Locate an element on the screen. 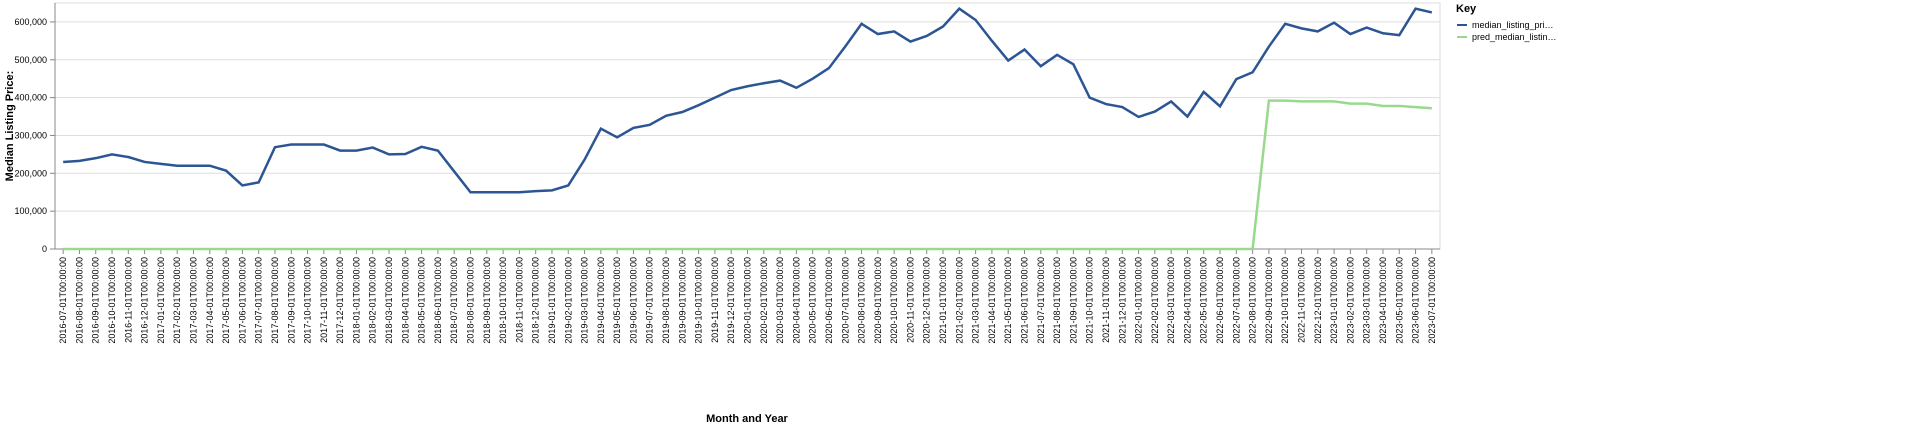 Image resolution: width=1920 pixels, height=429 pixels. x-tick-label: 2017-08-01T00:00:00 is located at coordinates (275, 300).